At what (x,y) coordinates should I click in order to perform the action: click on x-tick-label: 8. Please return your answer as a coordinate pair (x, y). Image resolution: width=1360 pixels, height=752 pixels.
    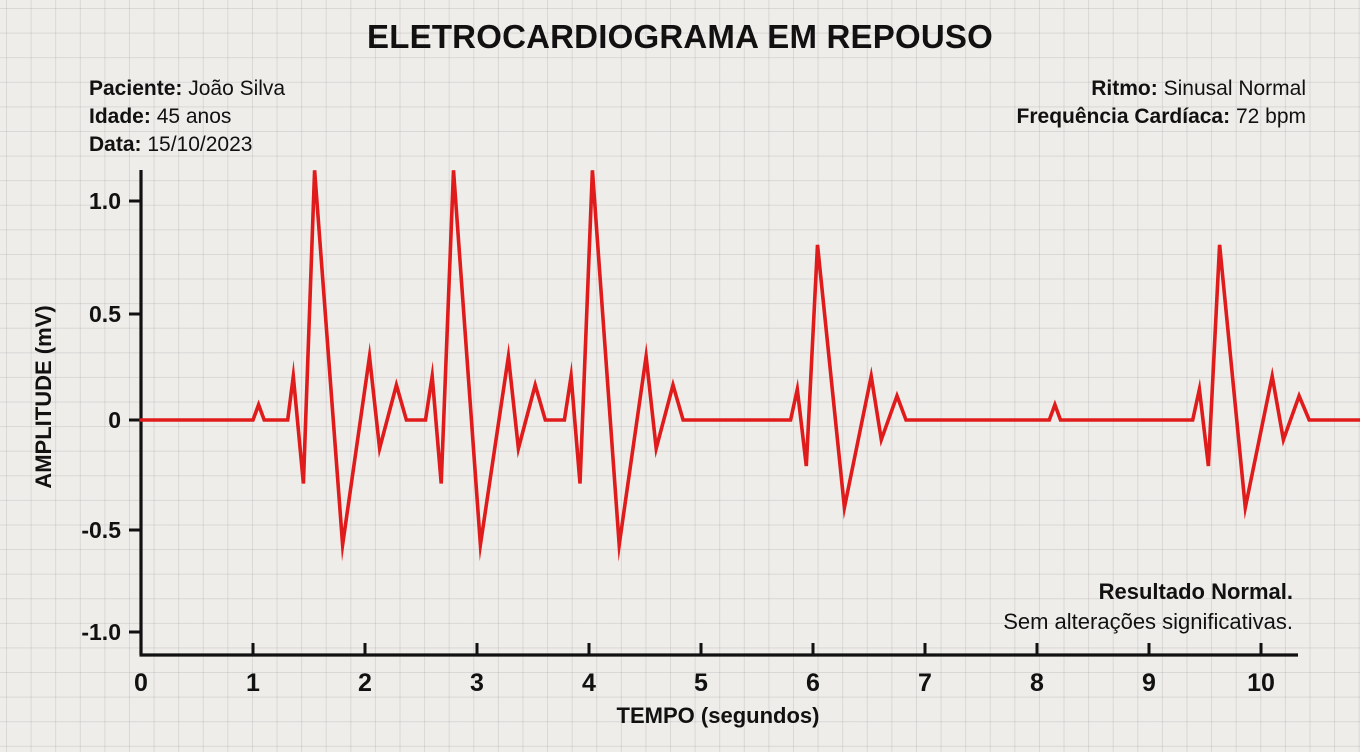
    Looking at the image, I should click on (1037, 683).